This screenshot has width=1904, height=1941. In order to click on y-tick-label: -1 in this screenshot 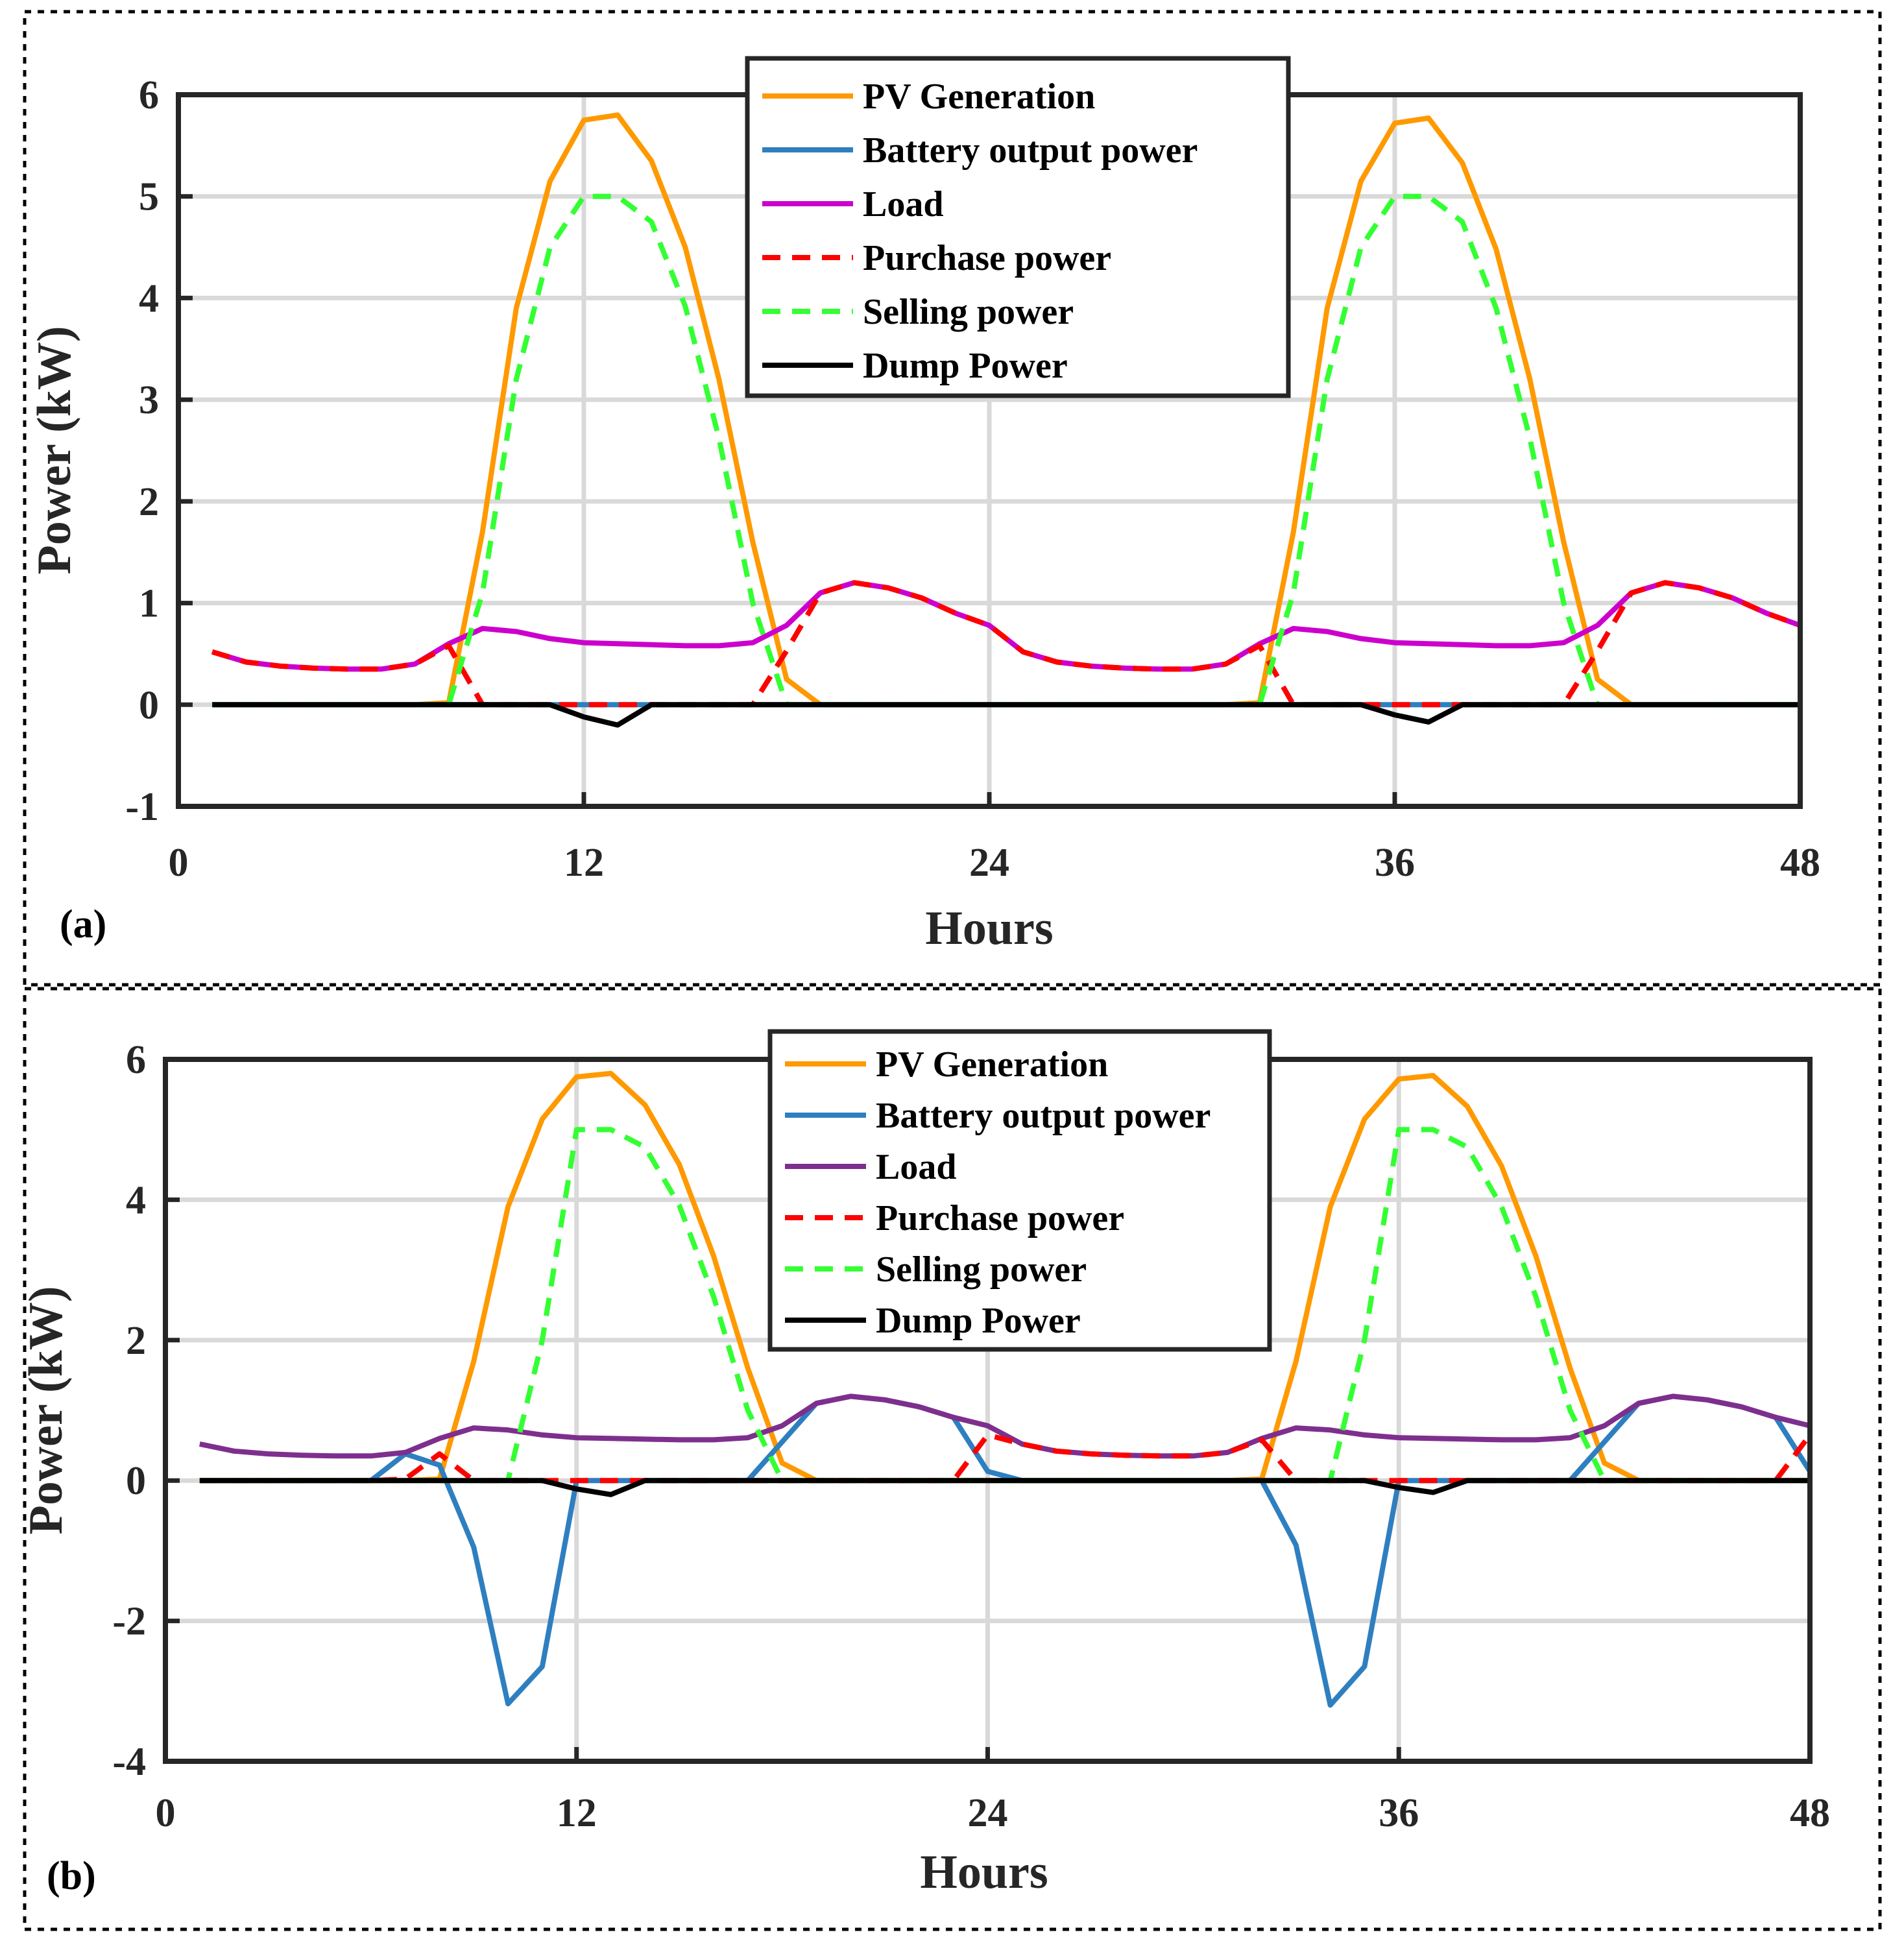, I will do `click(142, 807)`.